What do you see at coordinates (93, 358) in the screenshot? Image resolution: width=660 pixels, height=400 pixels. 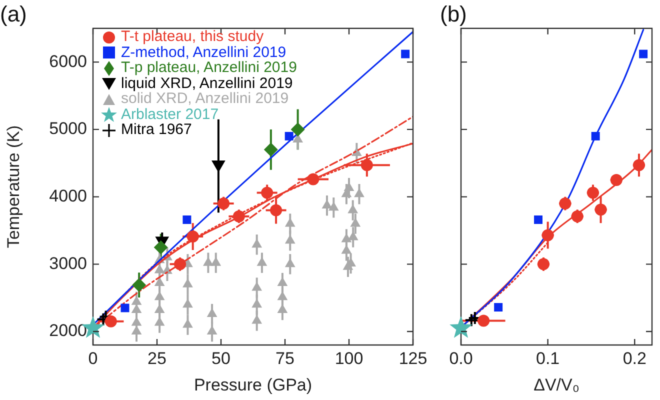 I see `x-tick-label: 0` at bounding box center [93, 358].